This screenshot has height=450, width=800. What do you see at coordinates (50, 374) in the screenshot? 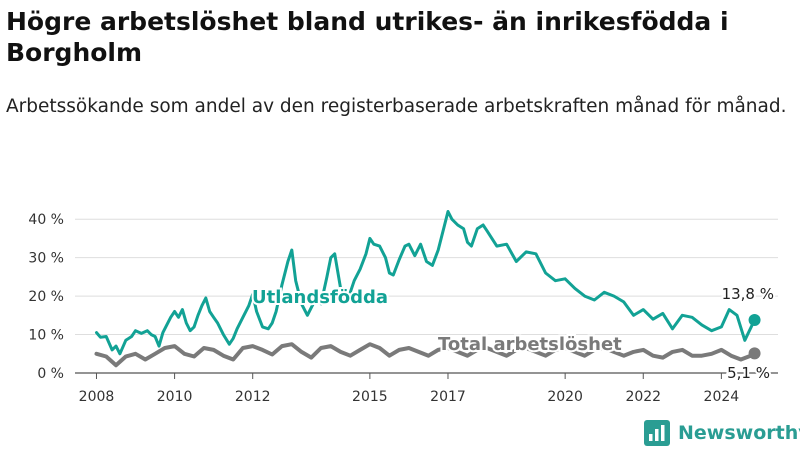
I see `y-tick-label: 0 %` at bounding box center [50, 374].